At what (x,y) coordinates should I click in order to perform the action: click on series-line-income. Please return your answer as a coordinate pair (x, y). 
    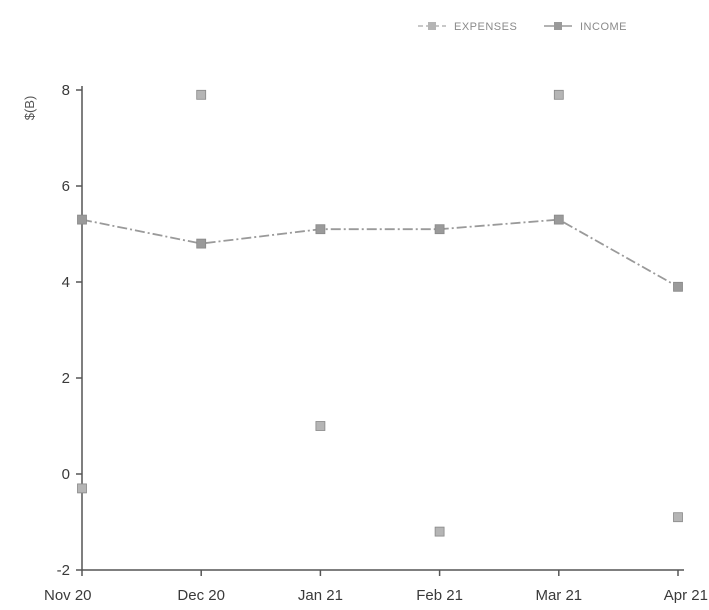
    Looking at the image, I should click on (380, 253).